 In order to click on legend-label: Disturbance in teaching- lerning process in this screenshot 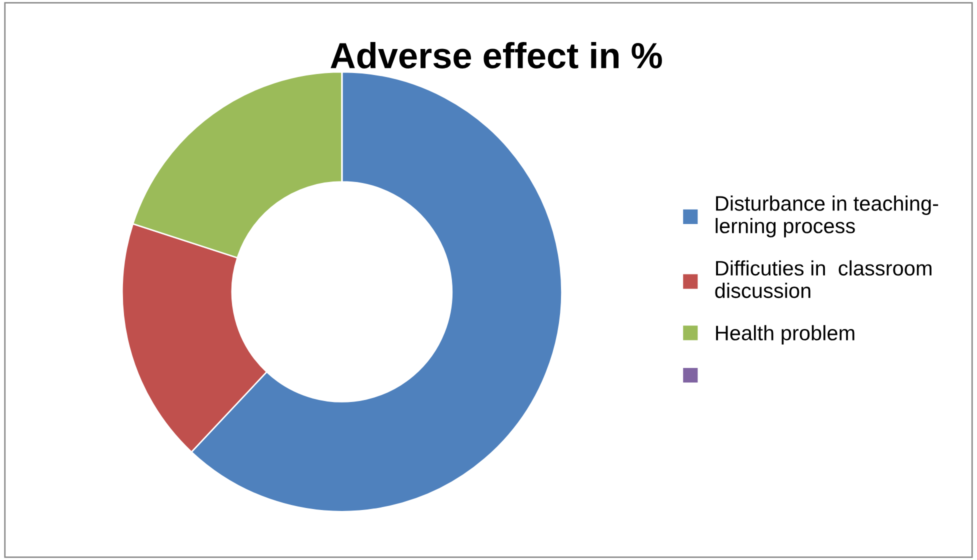, I will do `click(827, 217)`.